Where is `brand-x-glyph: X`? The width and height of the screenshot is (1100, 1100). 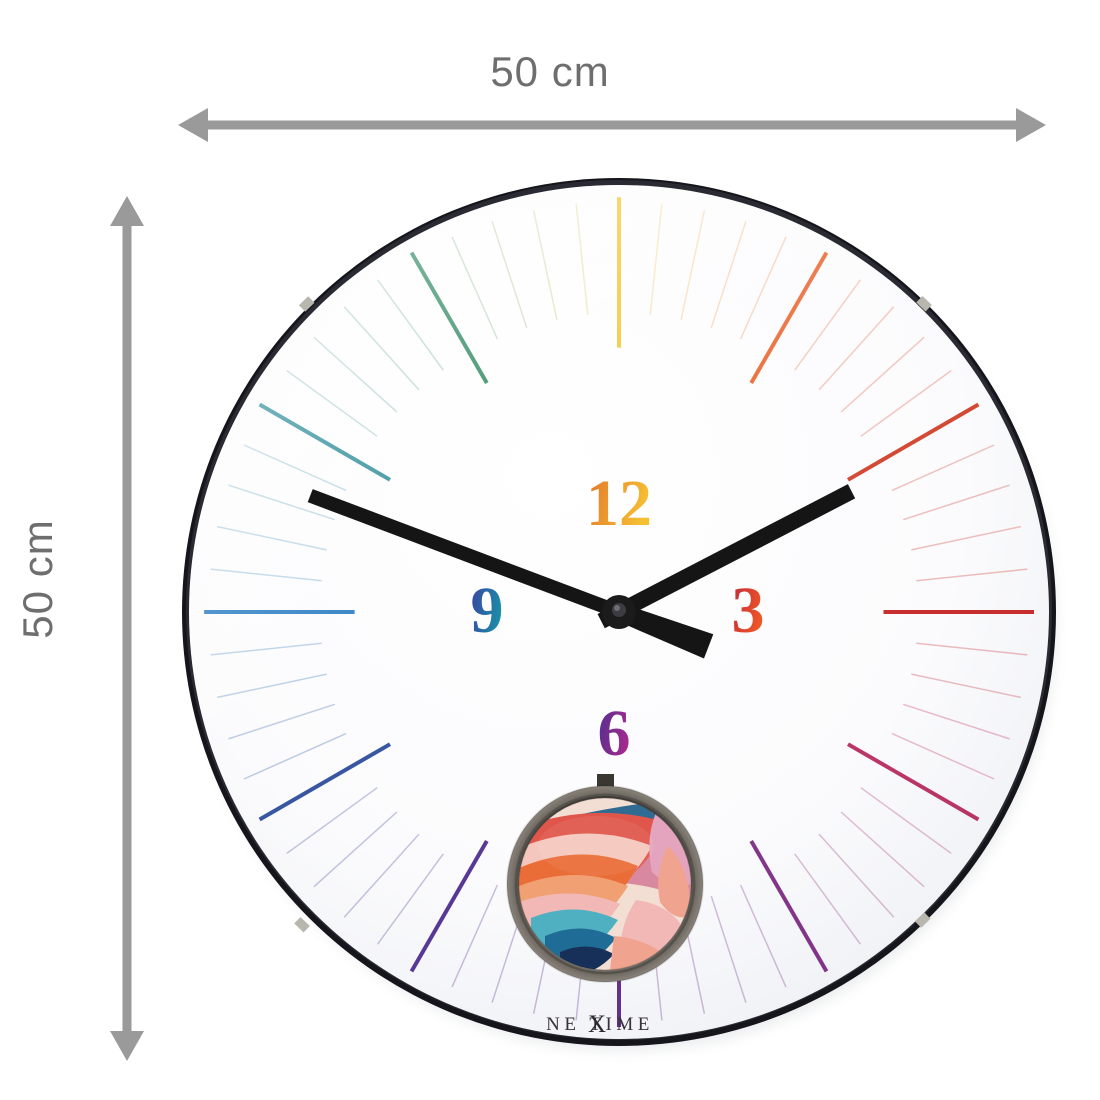
brand-x-glyph: X is located at coordinates (597, 1024).